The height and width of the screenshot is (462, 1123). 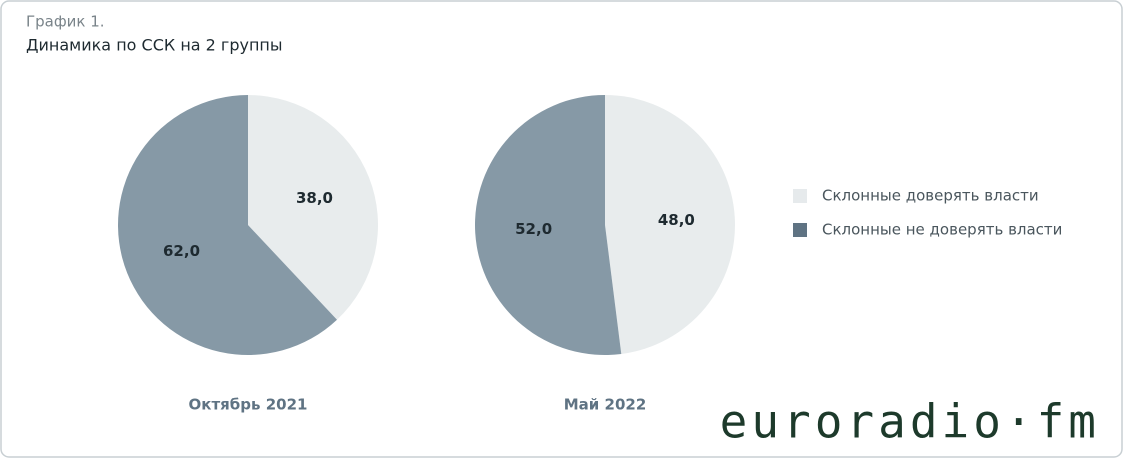 What do you see at coordinates (181, 251) in the screenshot?
I see `value-label: 62,0` at bounding box center [181, 251].